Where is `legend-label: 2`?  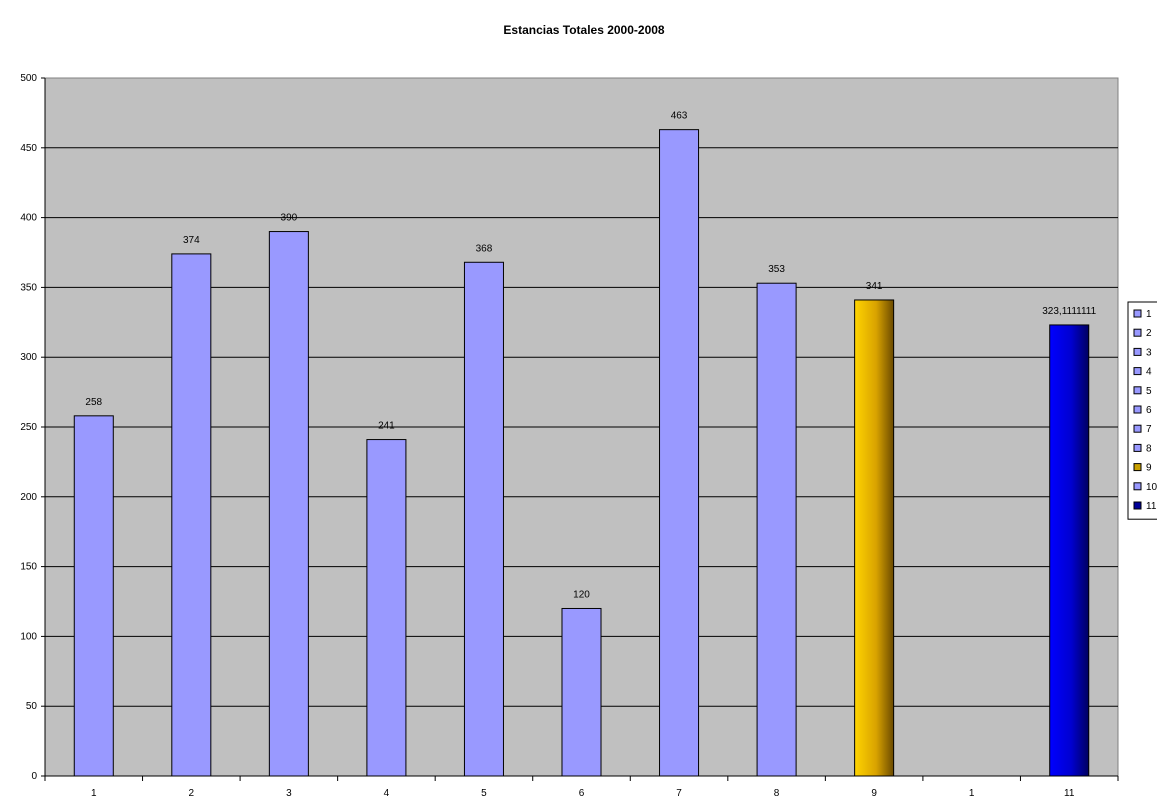
legend-label: 2 is located at coordinates (1149, 333).